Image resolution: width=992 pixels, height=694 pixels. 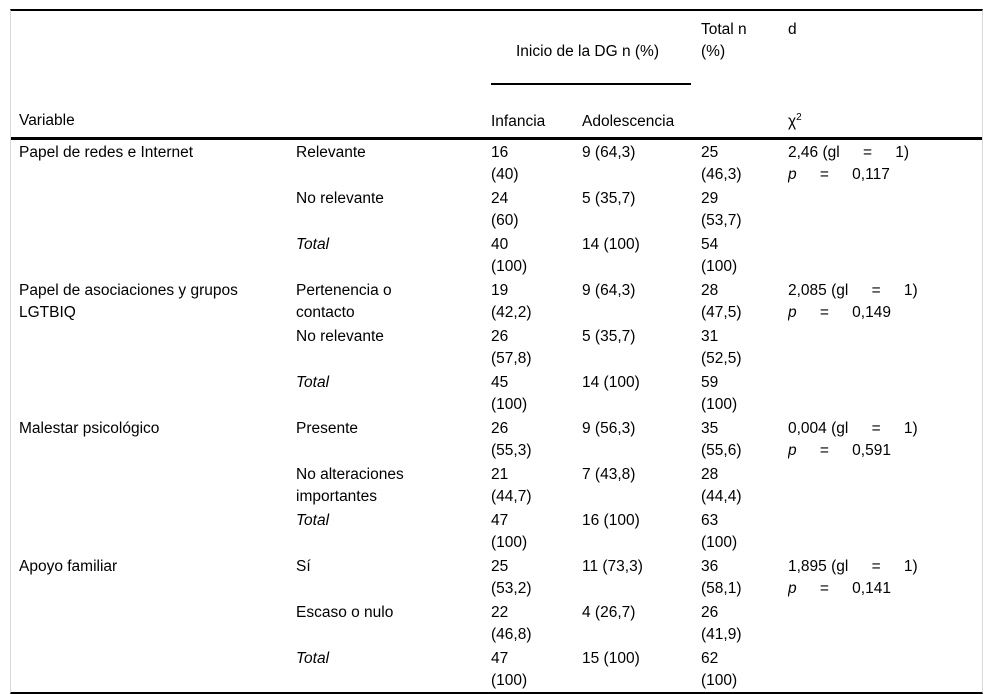 I want to click on category-label: Pertenencia o contacto, so click(x=344, y=301).